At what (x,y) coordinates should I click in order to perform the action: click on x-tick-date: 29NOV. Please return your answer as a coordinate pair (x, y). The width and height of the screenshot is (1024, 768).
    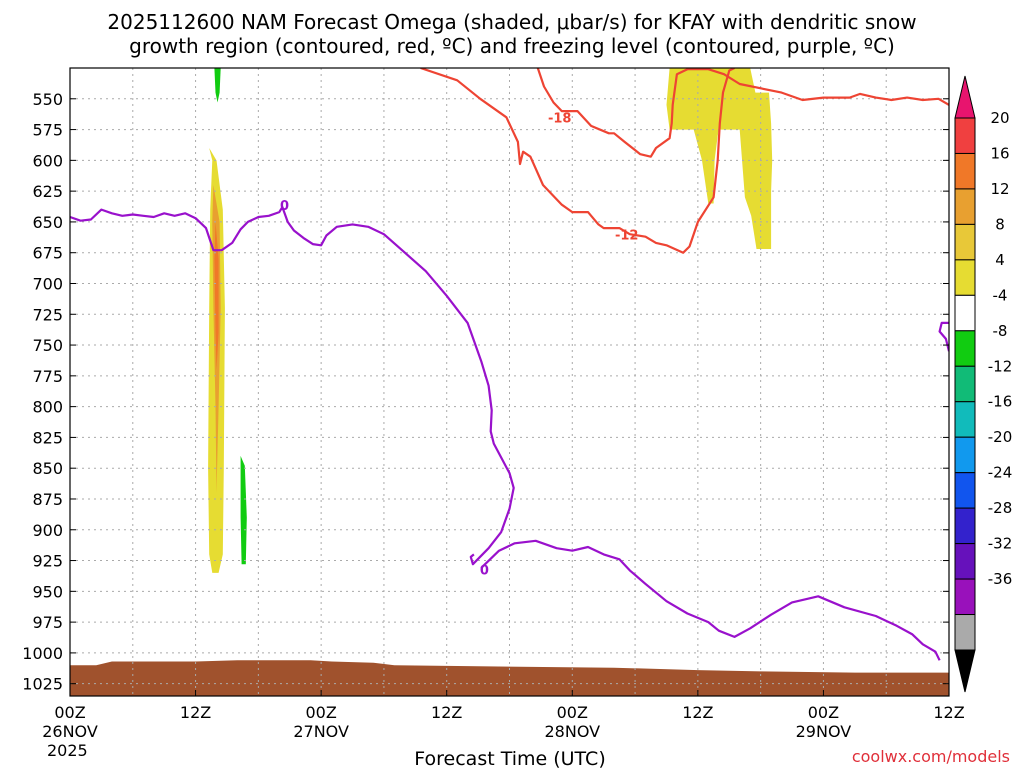
    Looking at the image, I should click on (824, 731).